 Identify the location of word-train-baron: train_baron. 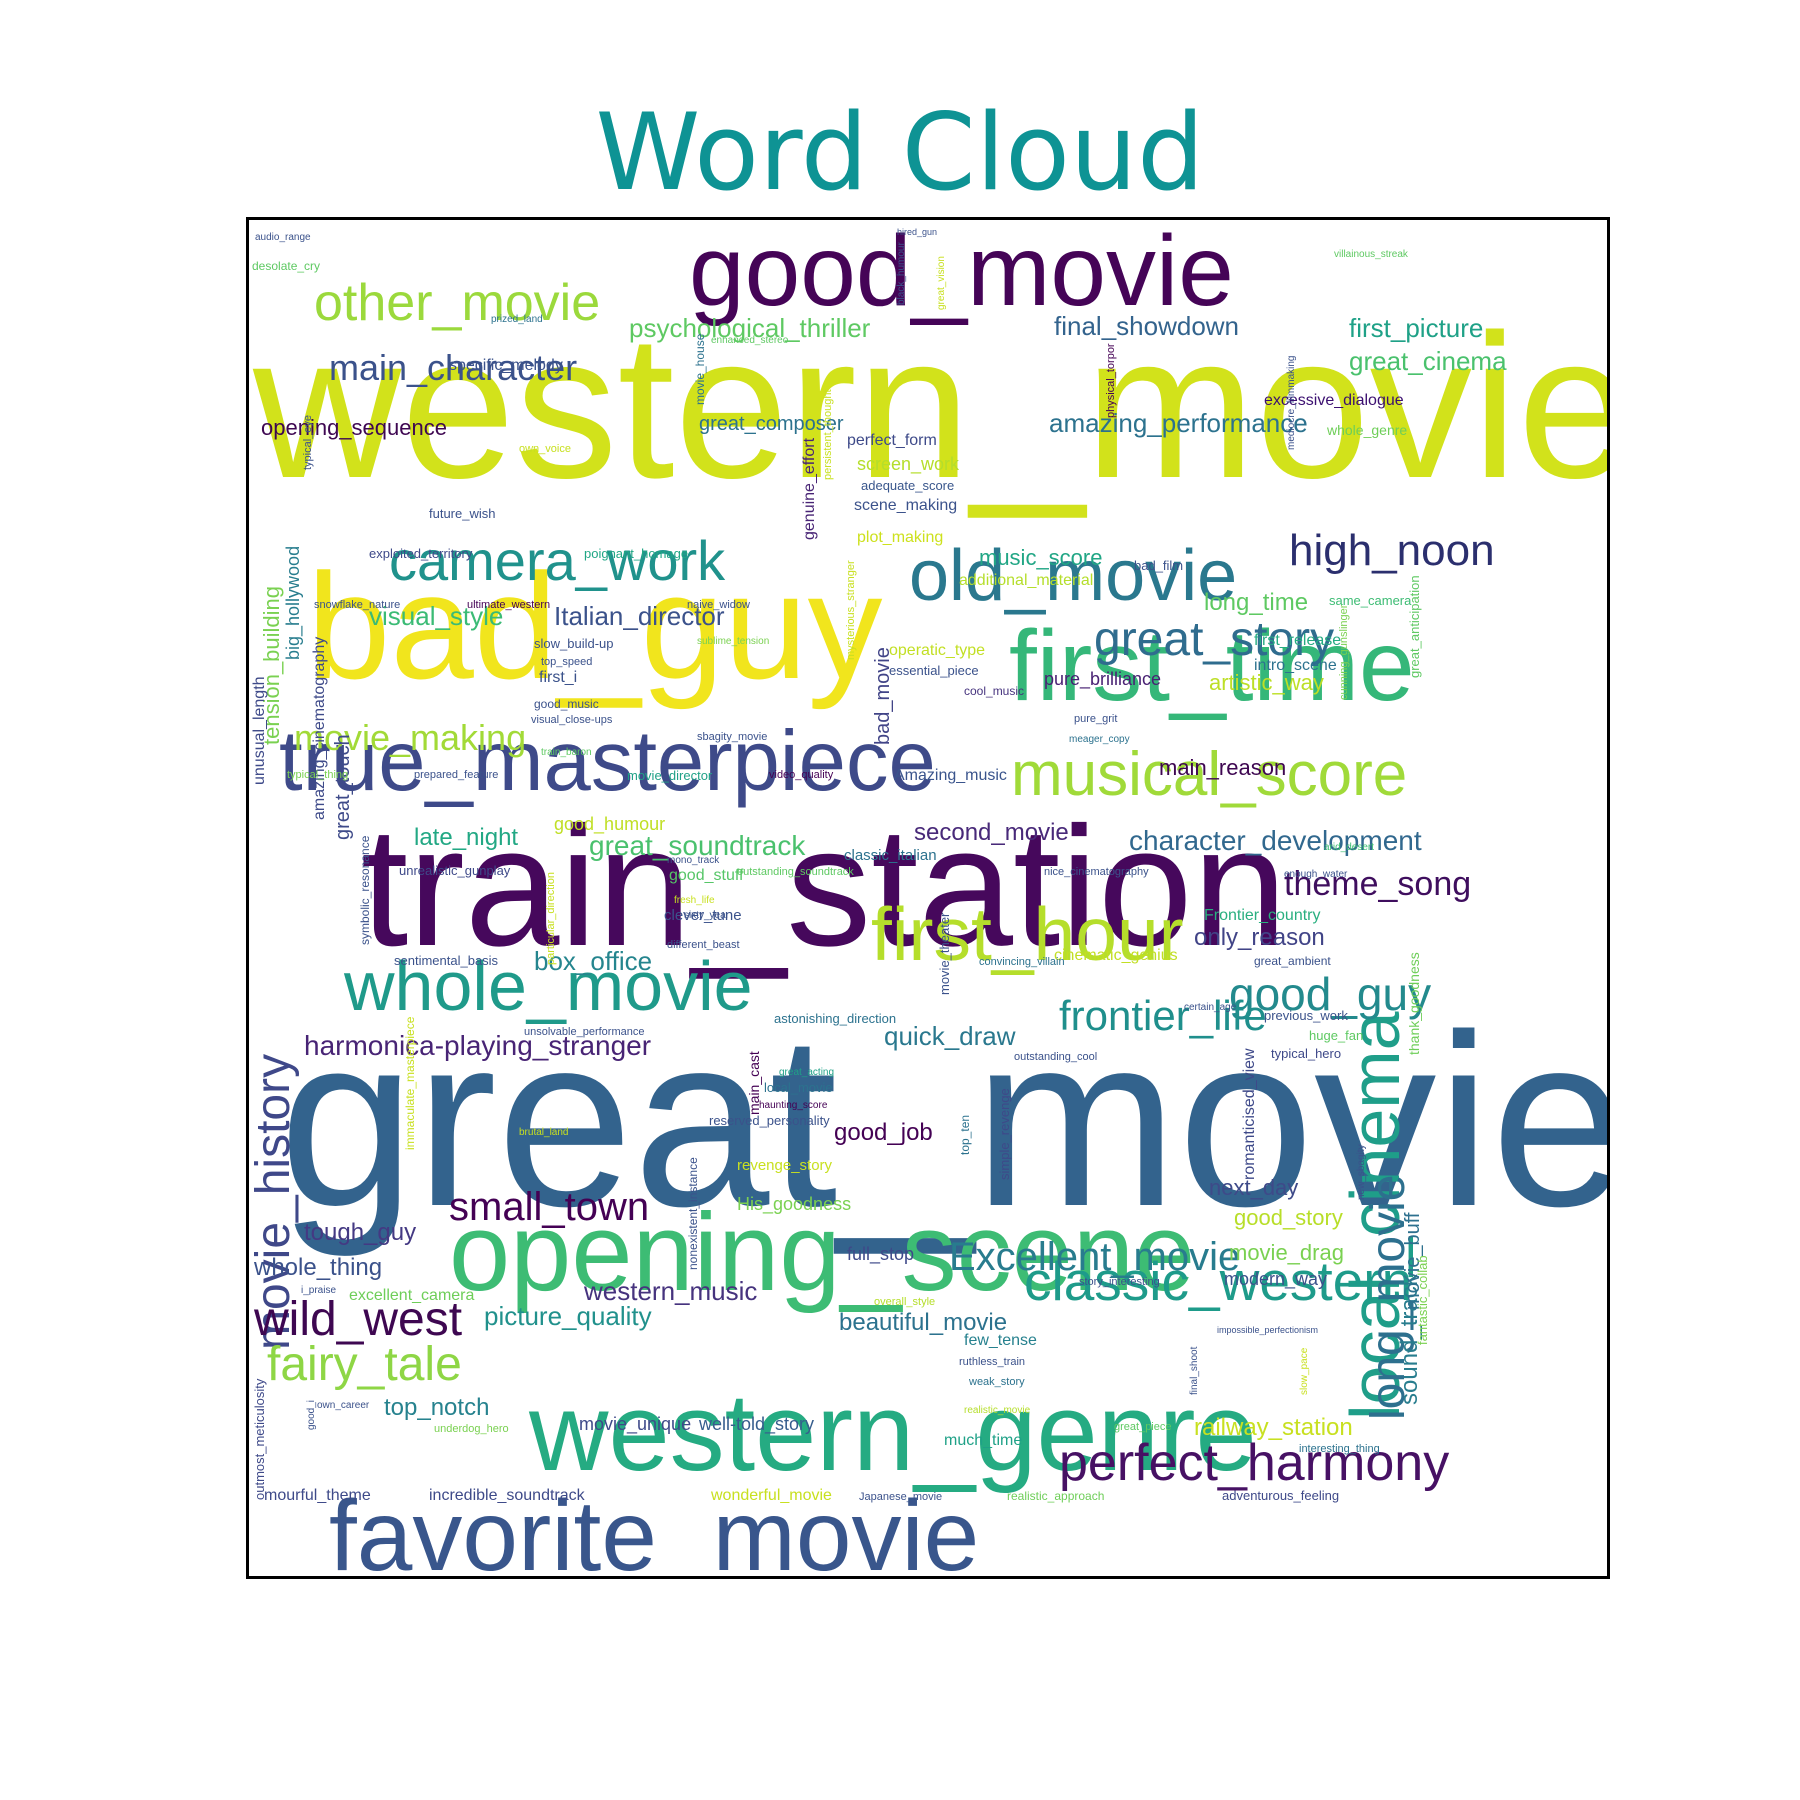
(566, 752).